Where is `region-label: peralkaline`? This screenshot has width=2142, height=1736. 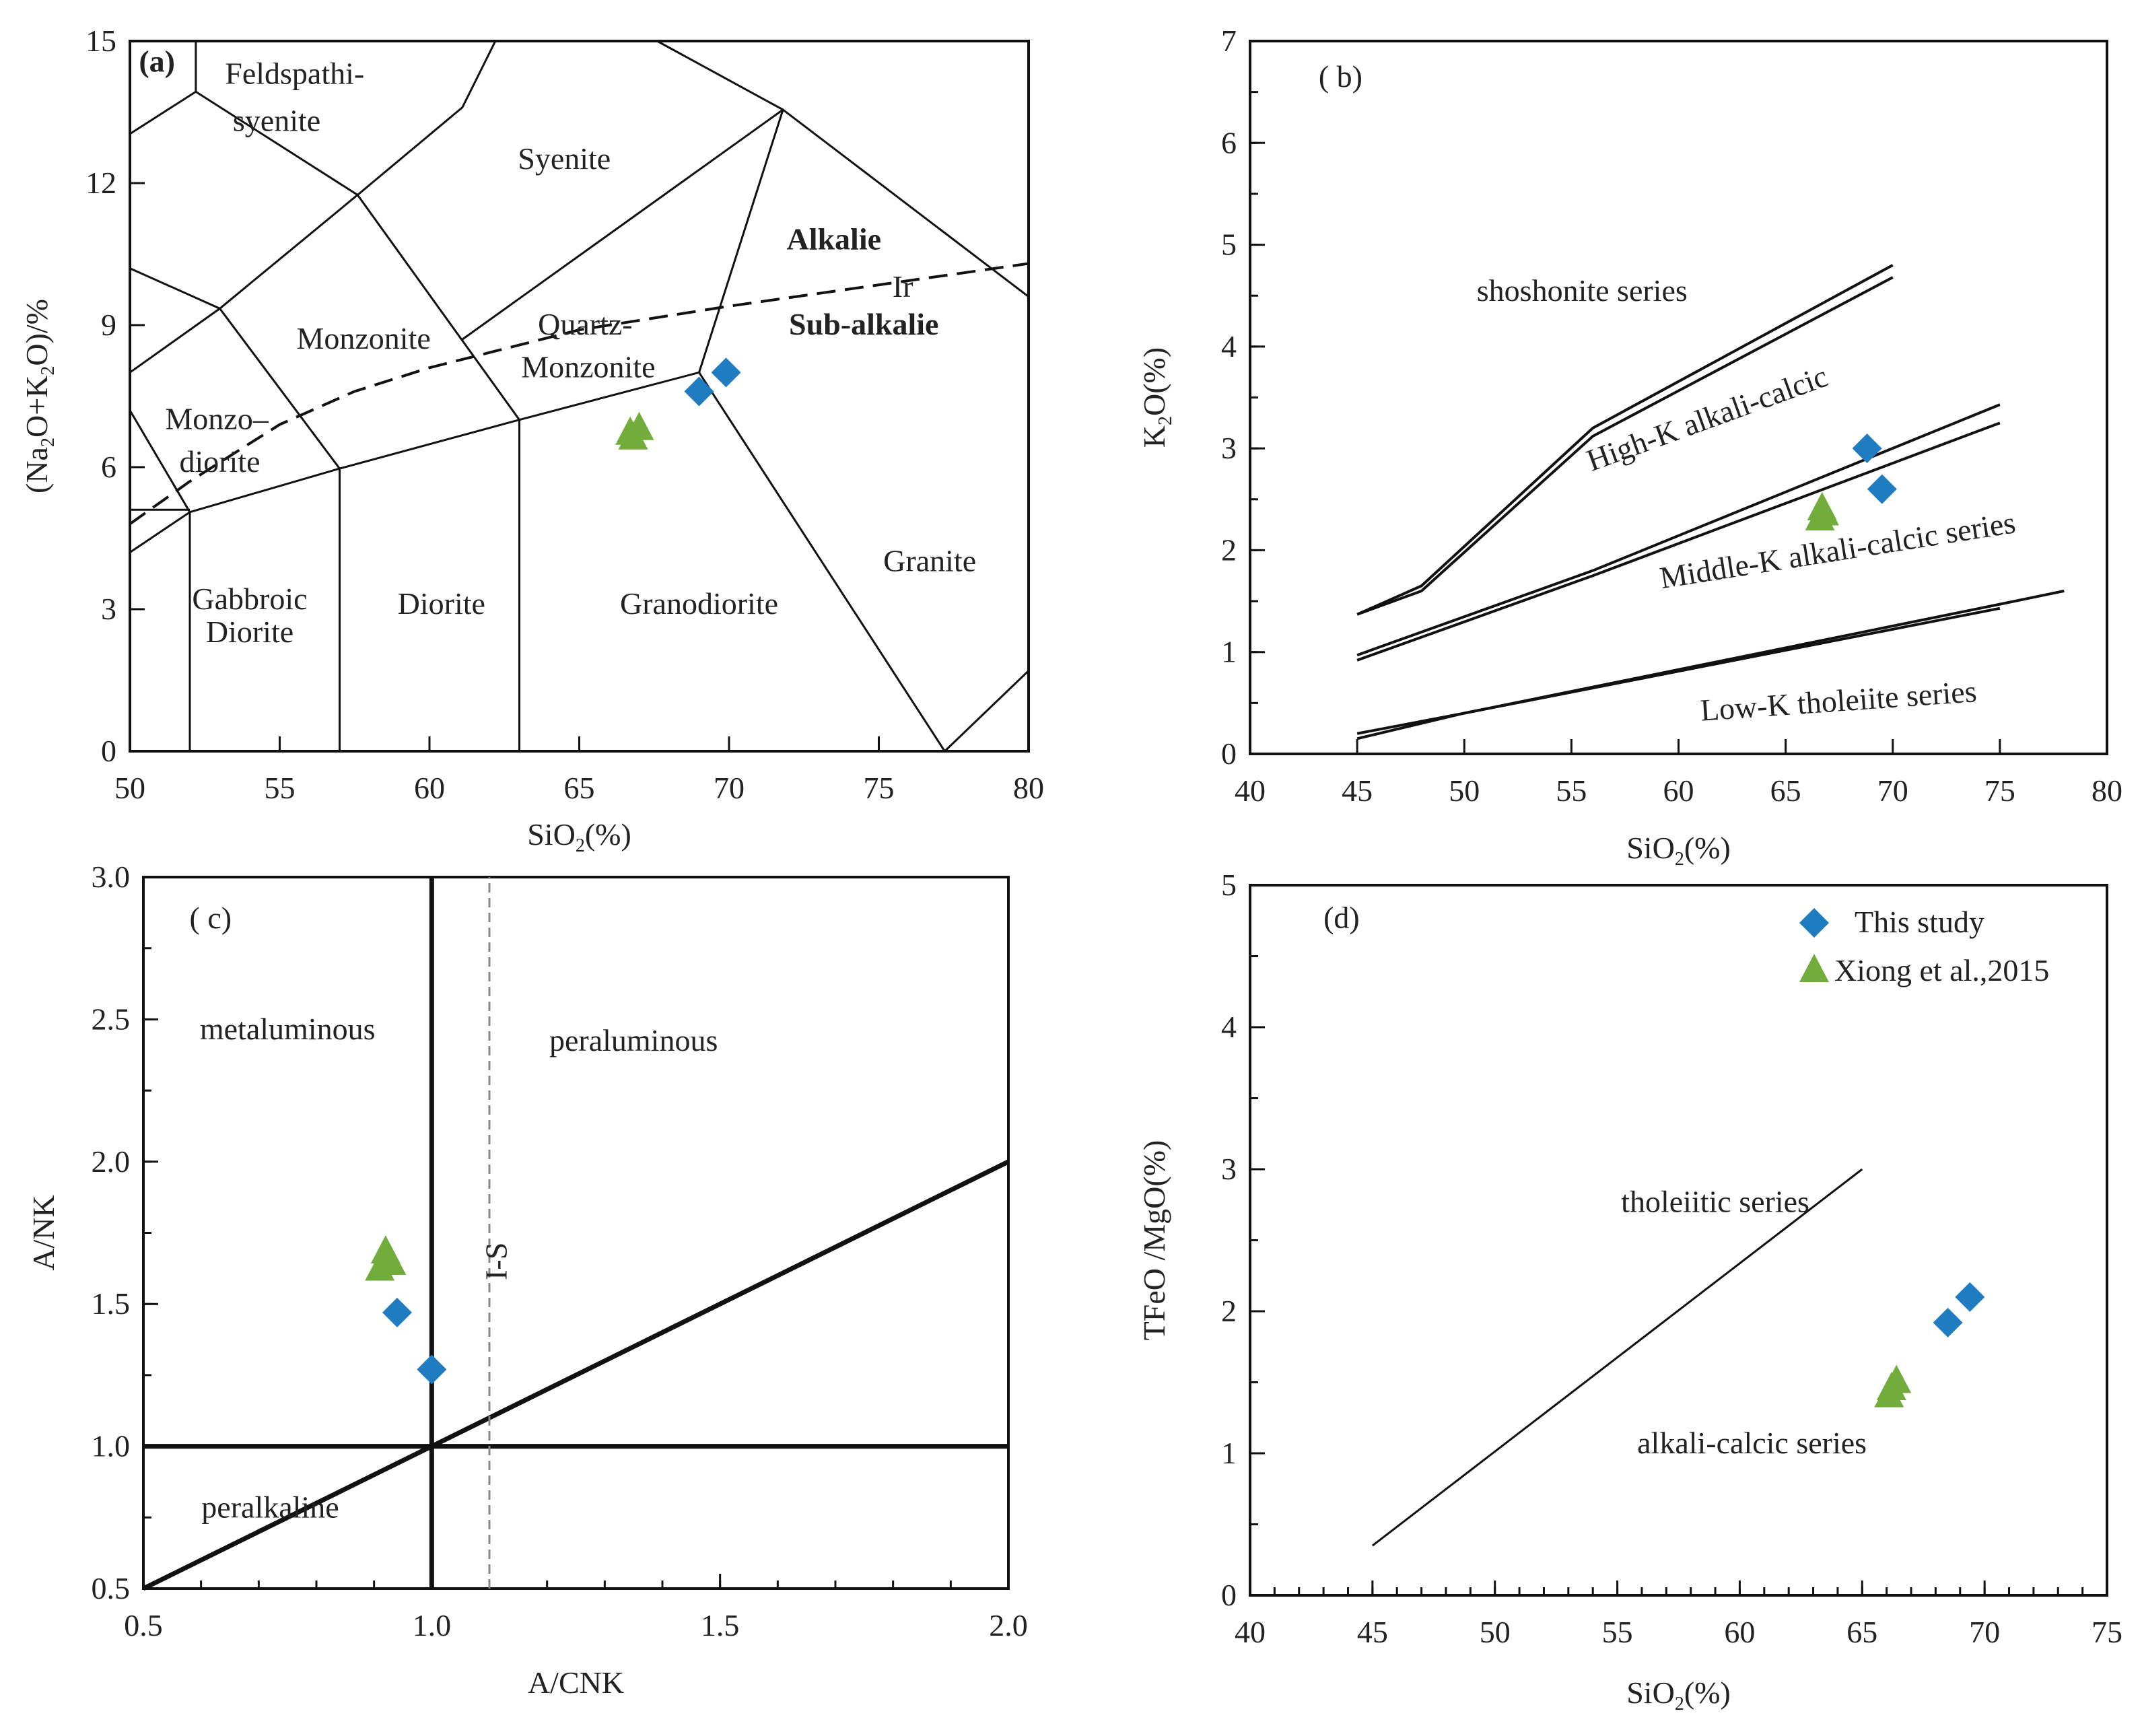 region-label: peralkaline is located at coordinates (270, 1507).